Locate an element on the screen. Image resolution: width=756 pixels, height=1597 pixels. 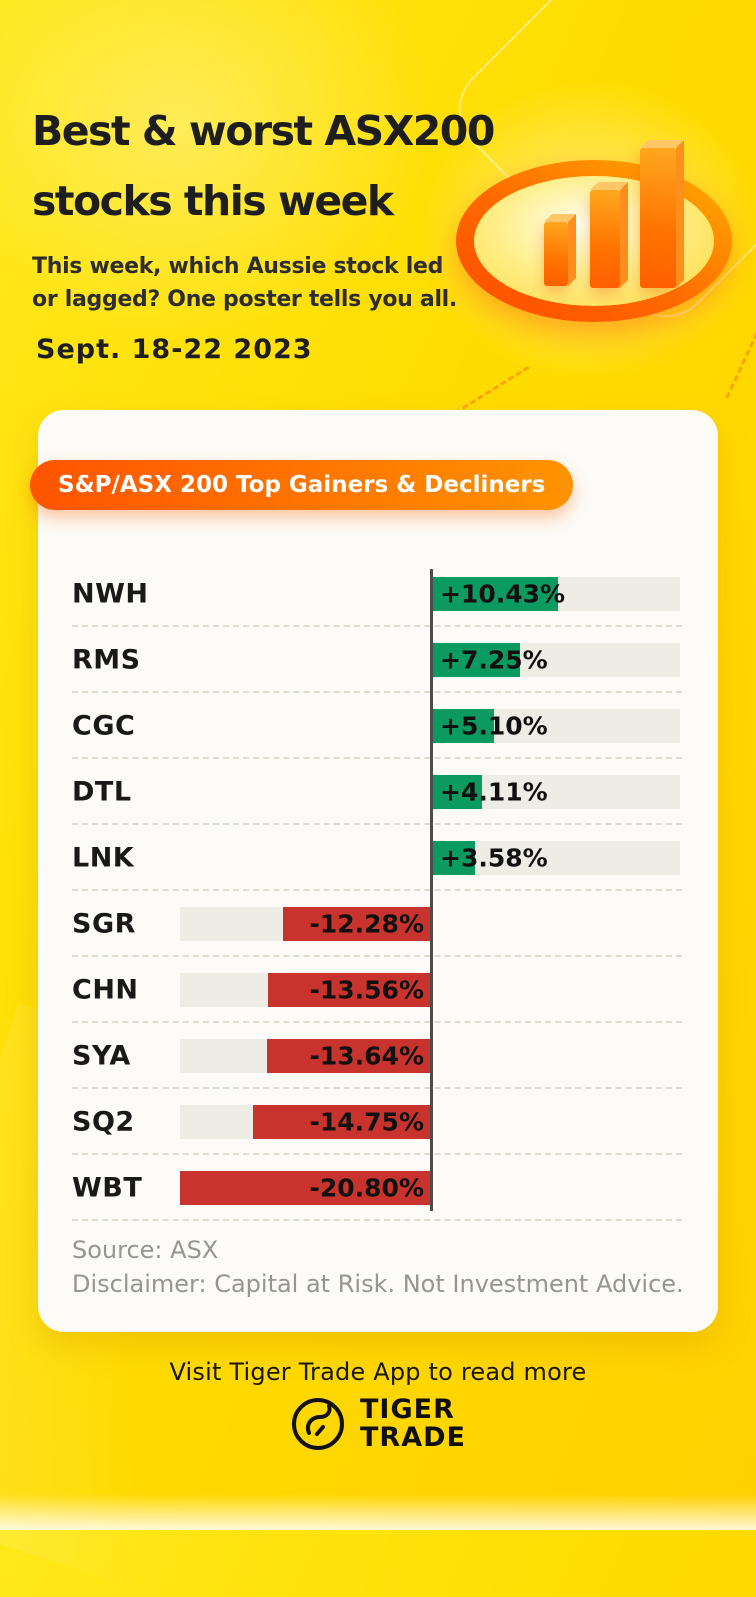
value-label: +4.11% is located at coordinates (494, 792).